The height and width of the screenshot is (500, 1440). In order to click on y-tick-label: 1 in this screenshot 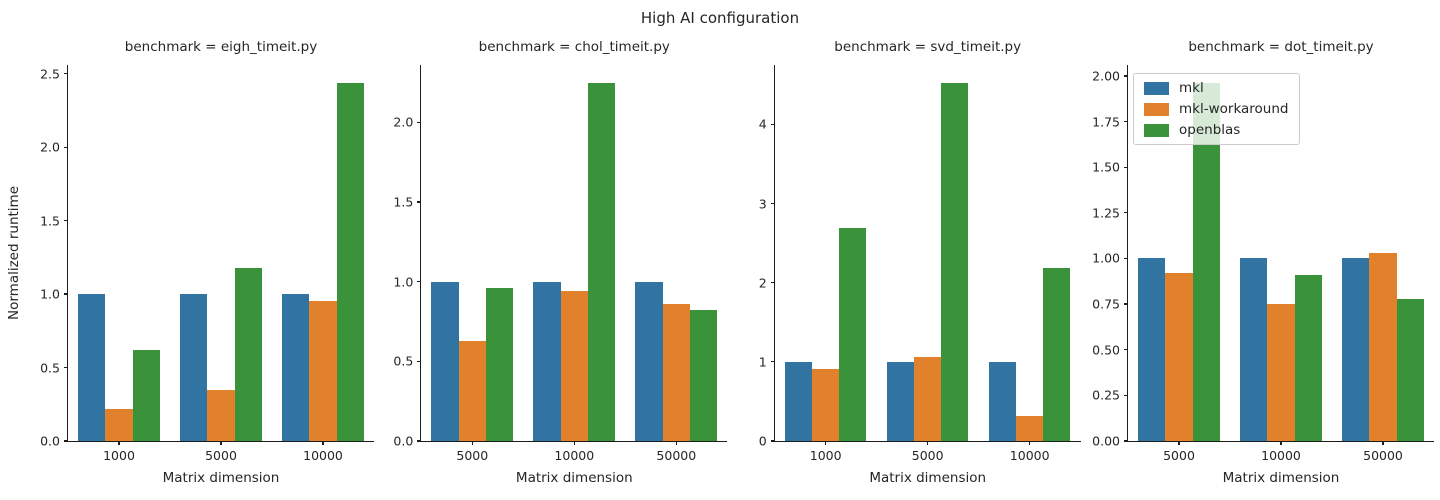, I will do `click(762, 362)`.